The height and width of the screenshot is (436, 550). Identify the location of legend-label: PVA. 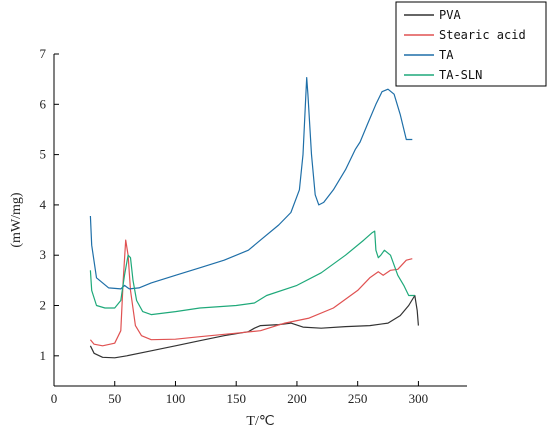
(450, 15).